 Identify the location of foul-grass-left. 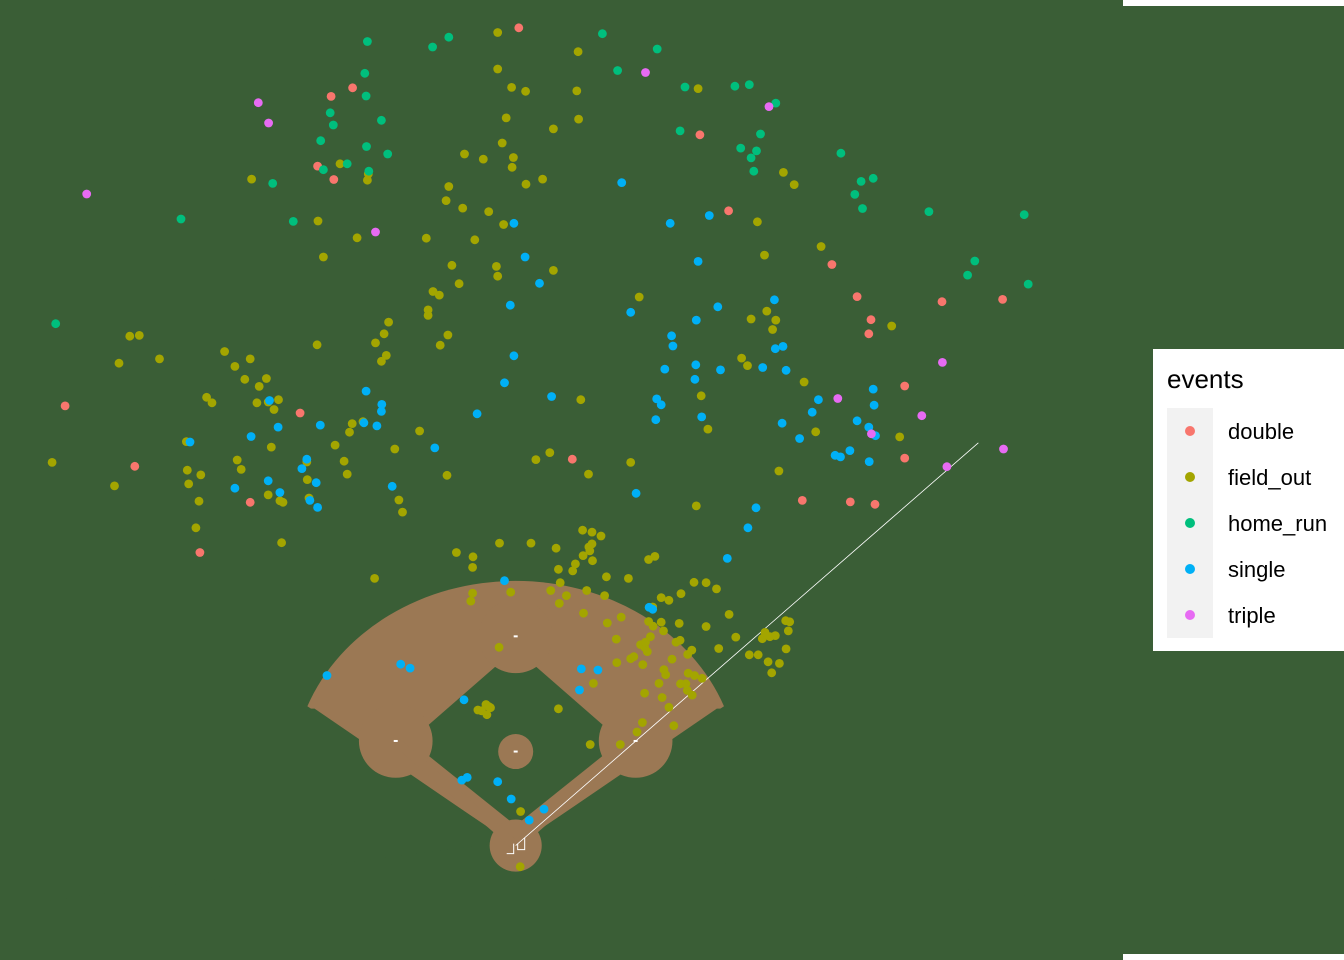
(276, 805).